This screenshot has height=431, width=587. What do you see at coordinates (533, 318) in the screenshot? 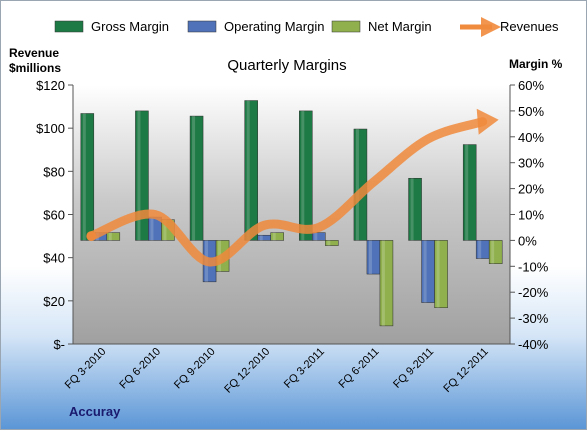
I see `right-axis-tick-label: -30%` at bounding box center [533, 318].